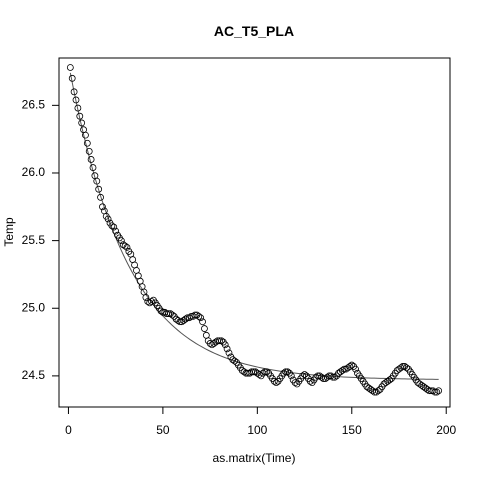  Describe the element at coordinates (34, 240) in the screenshot. I see `y-tick-label: 25.5` at that location.